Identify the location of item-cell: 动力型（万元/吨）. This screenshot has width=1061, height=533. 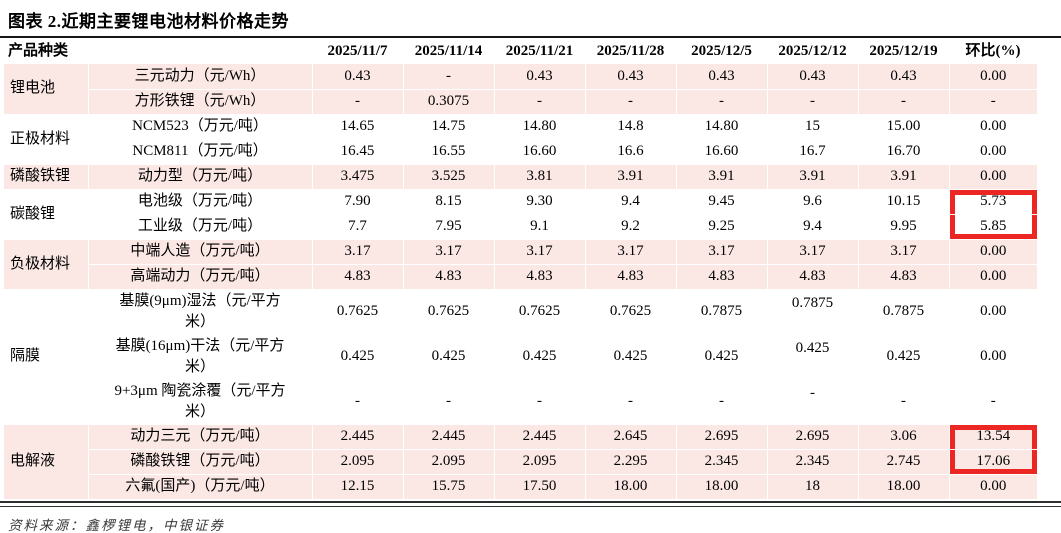
(200, 177).